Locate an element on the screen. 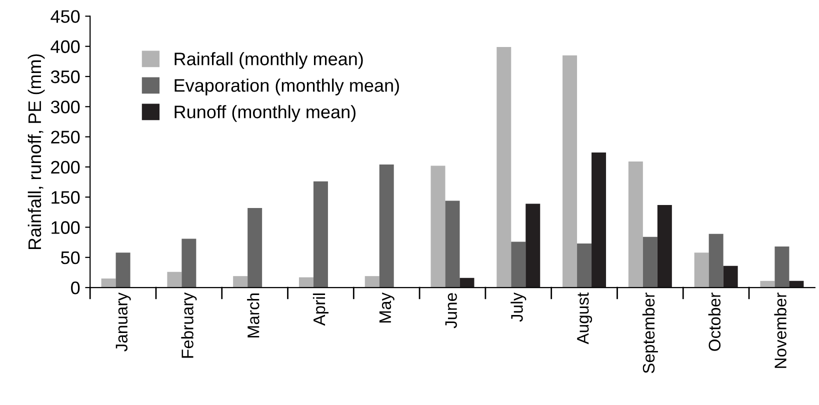  y-tick-label: 0 is located at coordinates (75, 287).